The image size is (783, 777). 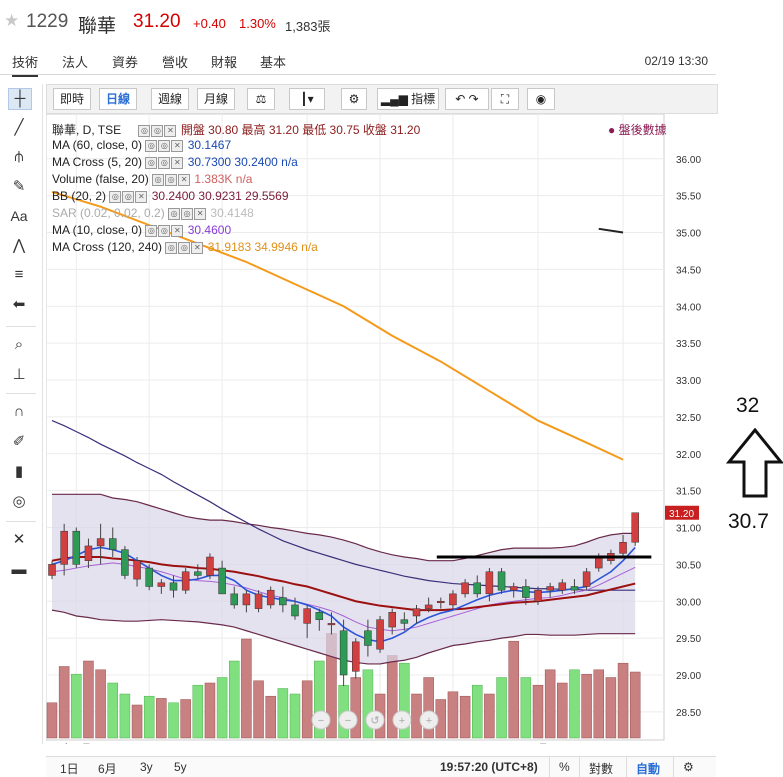 I want to click on tab-technical: 技術, so click(x=25, y=64).